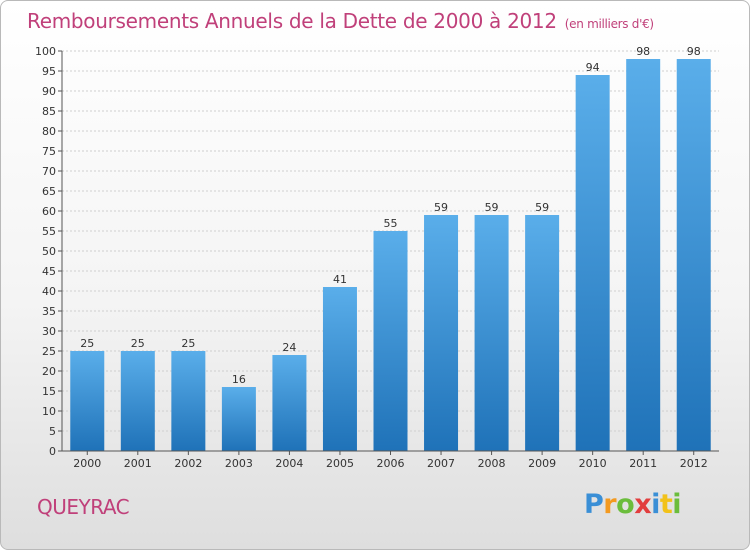 The height and width of the screenshot is (550, 750). Describe the element at coordinates (49, 411) in the screenshot. I see `y-tick-label: 10` at that location.